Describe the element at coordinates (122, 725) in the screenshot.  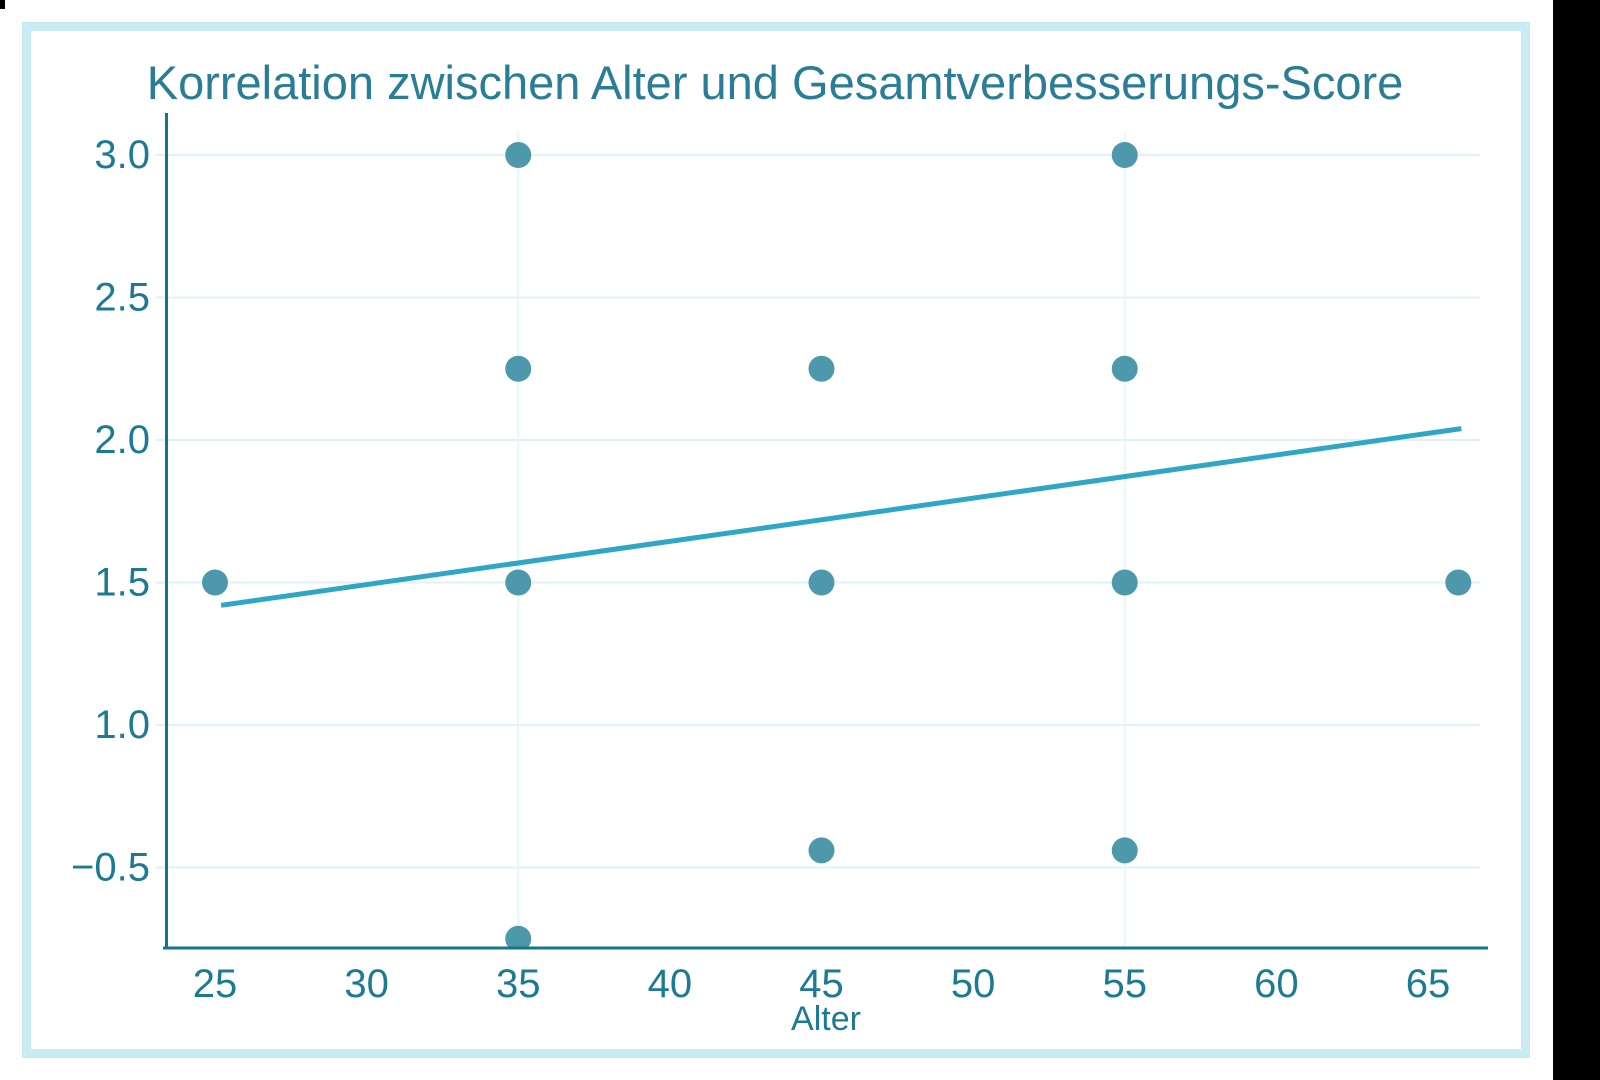
I see `y-tick-label: 1.0` at that location.